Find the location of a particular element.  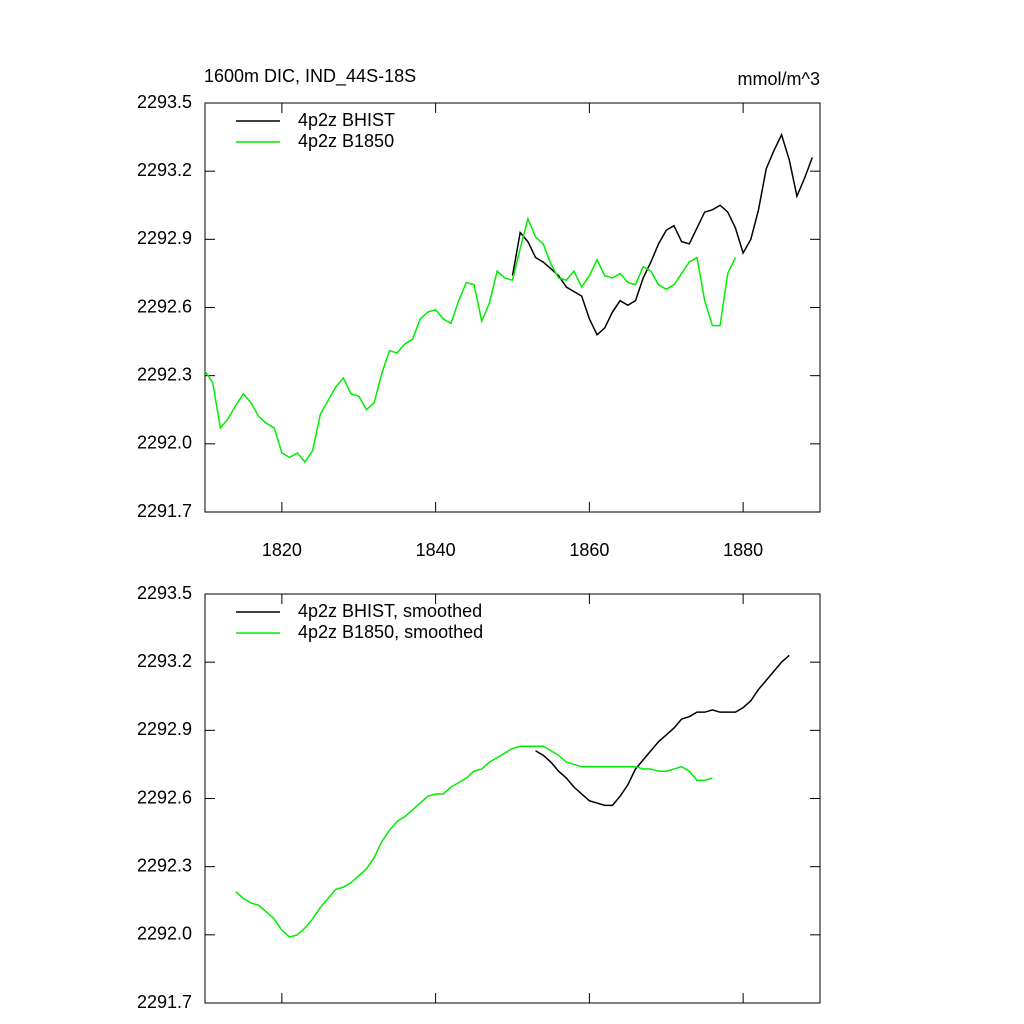

x-tick-label: 1840 is located at coordinates (436, 550).